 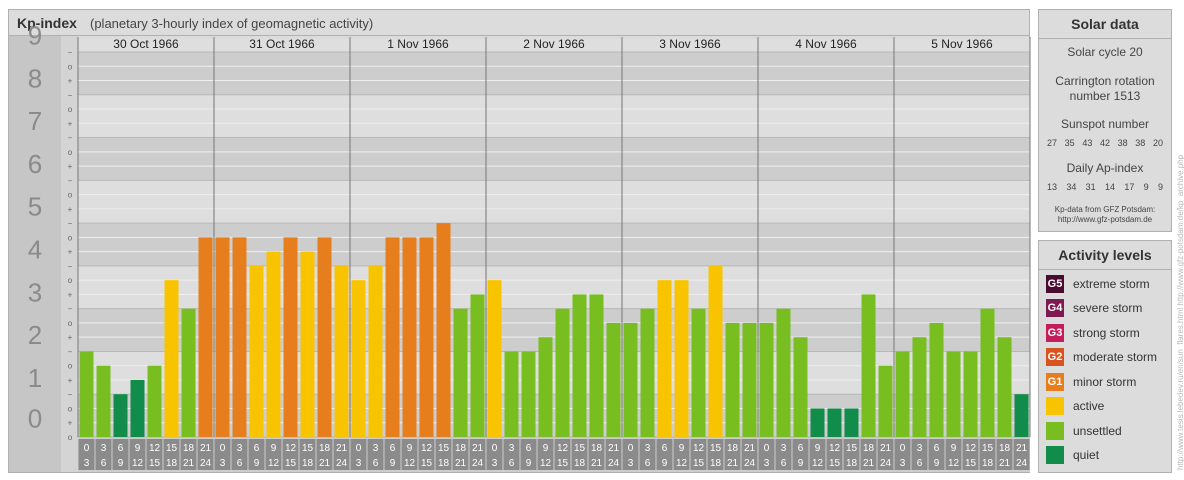 What do you see at coordinates (1105, 187) in the screenshot?
I see `ap-values: 13 34 31 14 17 9 9` at bounding box center [1105, 187].